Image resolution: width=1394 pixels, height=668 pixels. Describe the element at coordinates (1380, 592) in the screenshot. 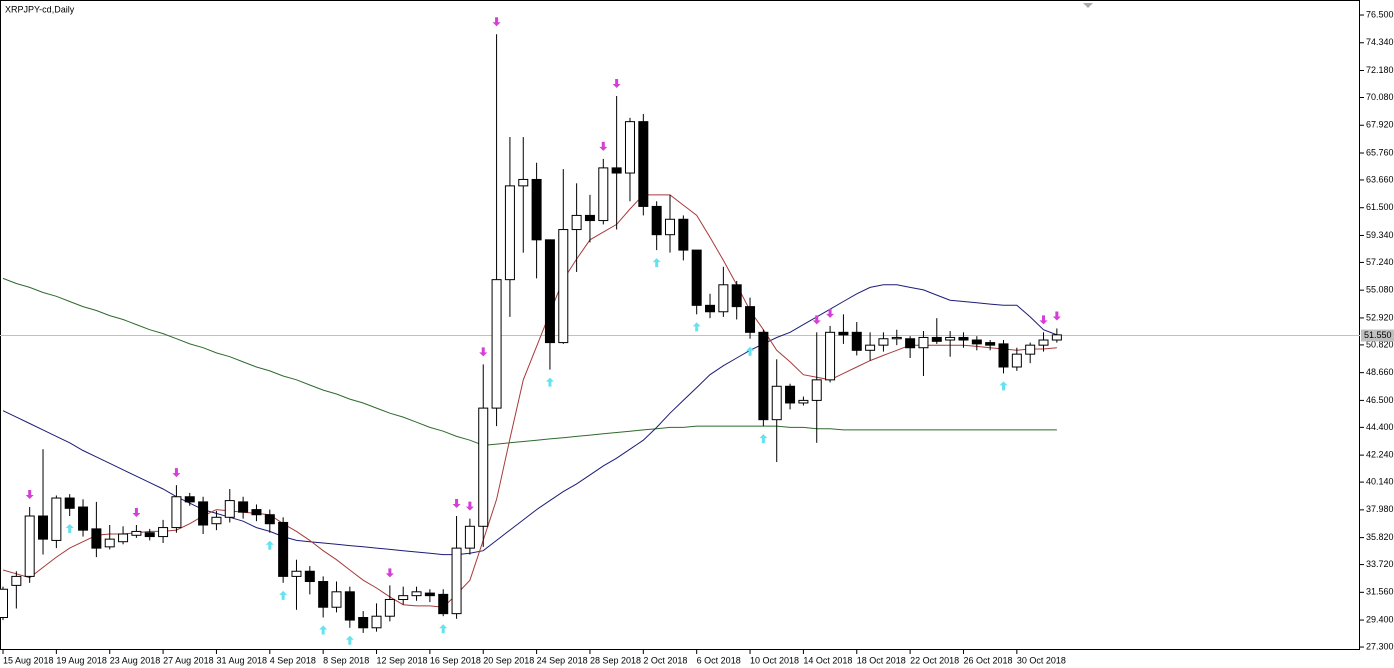

I see `y-tick-label: 31.560` at that location.